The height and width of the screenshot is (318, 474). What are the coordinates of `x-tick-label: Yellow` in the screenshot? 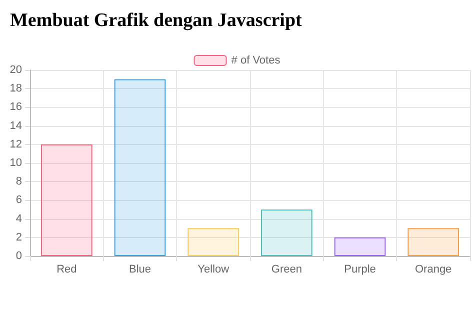 It's located at (214, 270).